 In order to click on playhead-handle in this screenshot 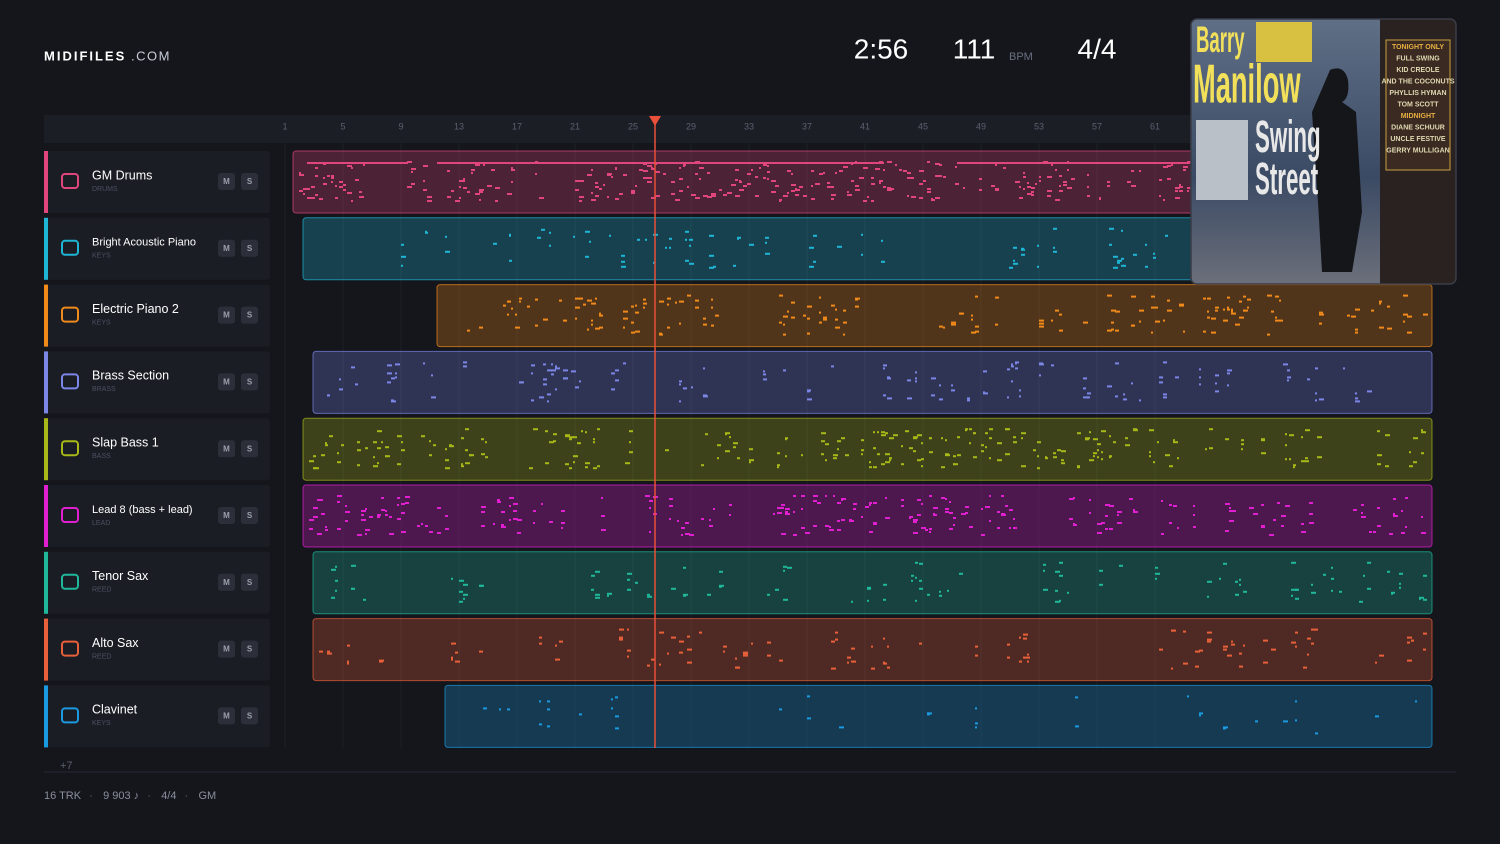, I will do `click(655, 121)`.